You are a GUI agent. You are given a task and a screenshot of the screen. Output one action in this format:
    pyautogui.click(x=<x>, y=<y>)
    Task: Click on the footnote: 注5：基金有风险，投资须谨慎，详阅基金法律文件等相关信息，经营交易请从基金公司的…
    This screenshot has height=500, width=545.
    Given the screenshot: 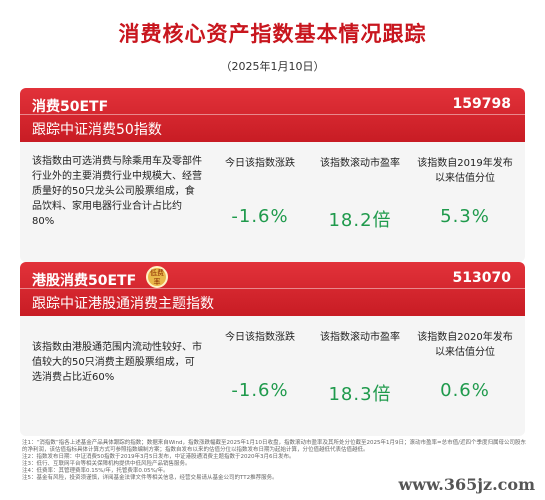 What is the action you would take?
    pyautogui.click(x=150, y=478)
    